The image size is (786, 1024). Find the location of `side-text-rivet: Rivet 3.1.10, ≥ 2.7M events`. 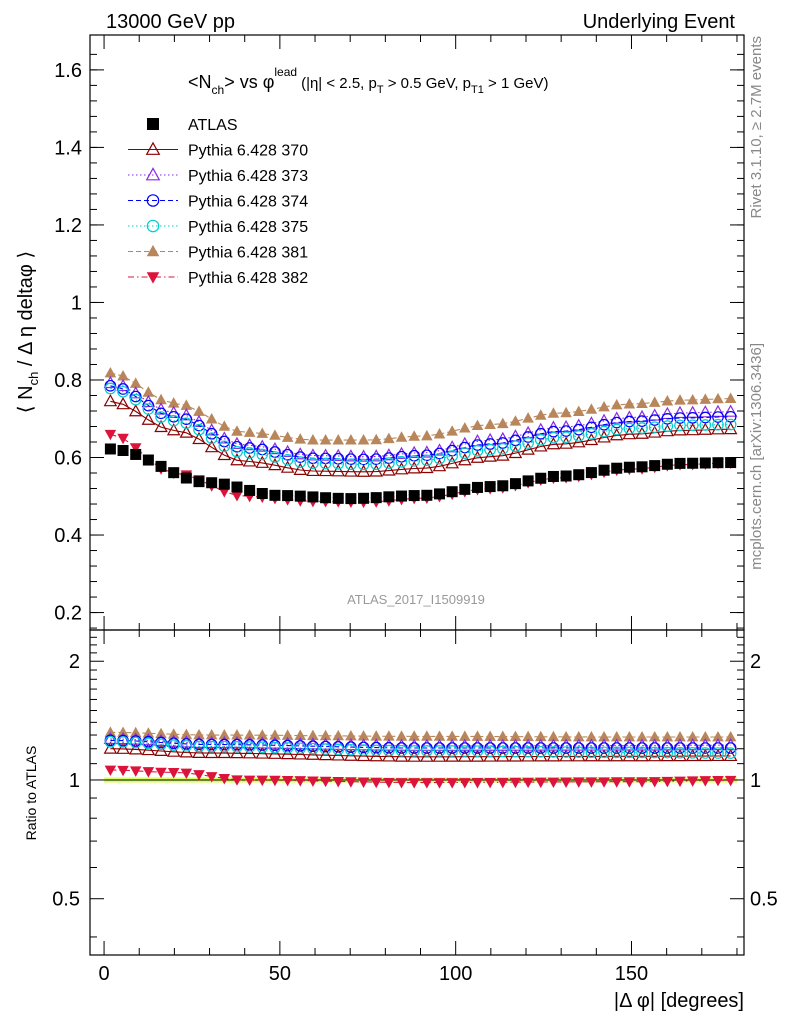

side-text-rivet: Rivet 3.1.10, ≥ 2.7M events is located at coordinates (756, 127).